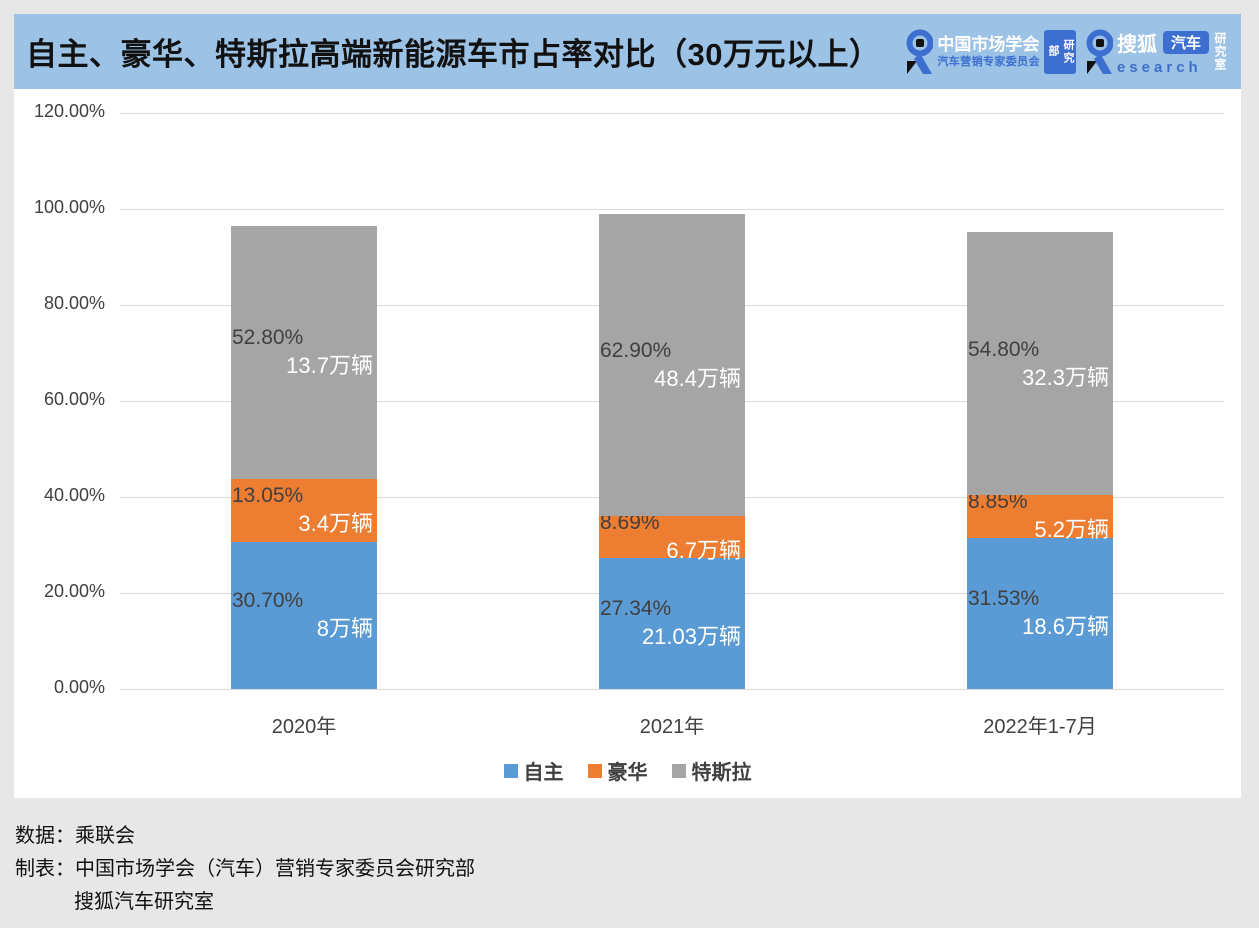 Image resolution: width=1259 pixels, height=928 pixels. Describe the element at coordinates (1059, 51) in the screenshot. I see `cmas-research-badge: 研究部` at that location.